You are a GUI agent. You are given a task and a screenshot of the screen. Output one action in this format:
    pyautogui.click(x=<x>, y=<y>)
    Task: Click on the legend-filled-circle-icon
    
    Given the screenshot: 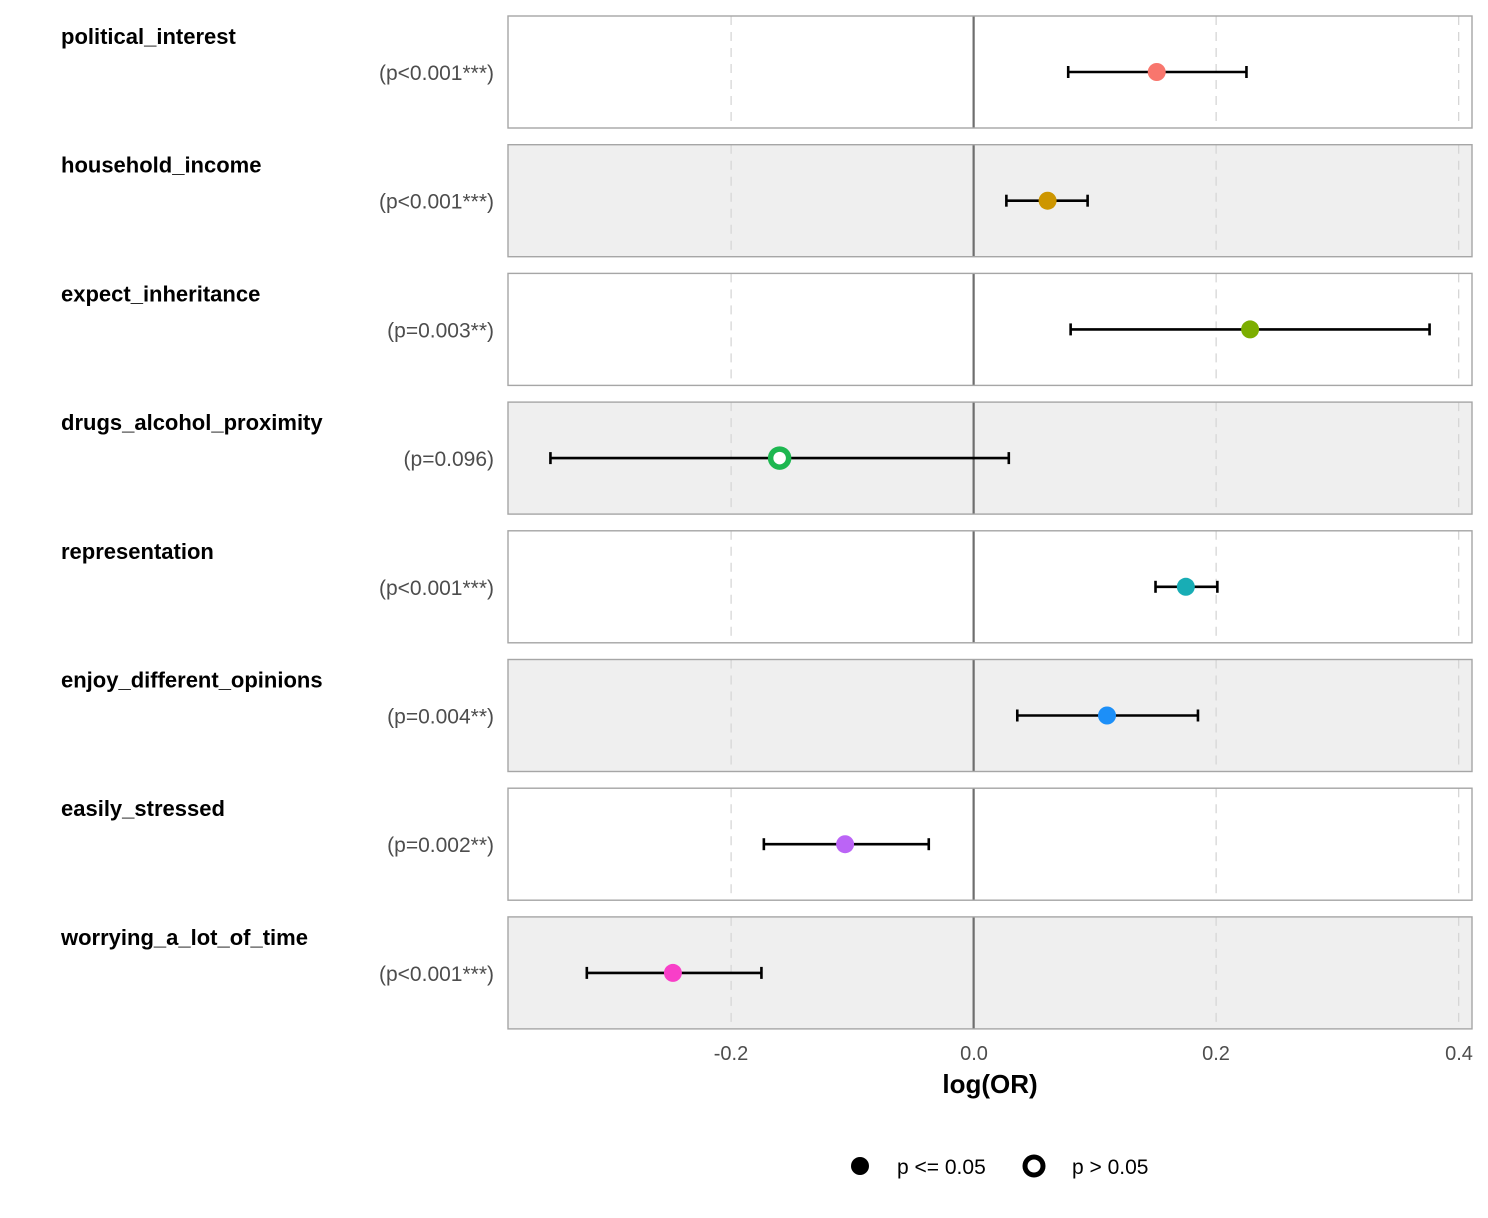 What is the action you would take?
    pyautogui.click(x=860, y=1166)
    